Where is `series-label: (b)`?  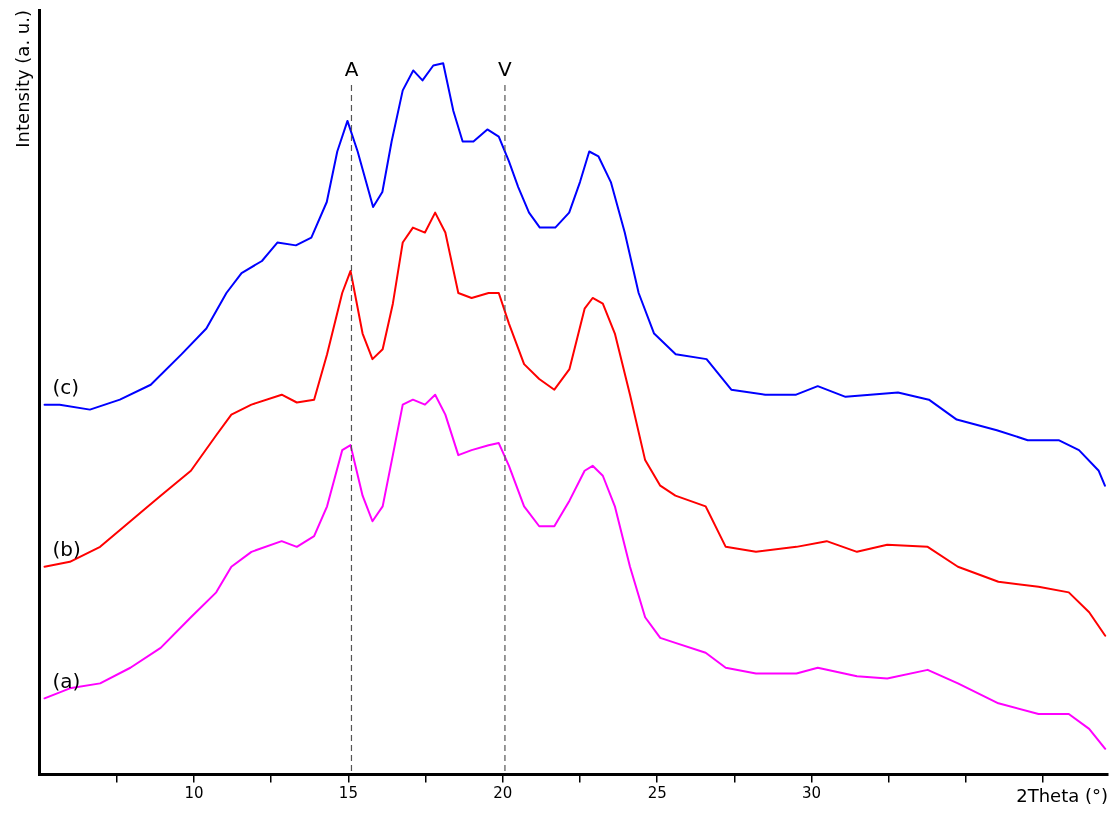 series-label: (b) is located at coordinates (66, 548).